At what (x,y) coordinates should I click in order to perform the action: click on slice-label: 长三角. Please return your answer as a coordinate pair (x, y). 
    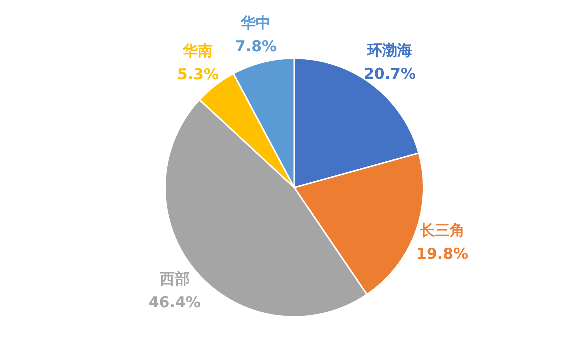
    Looking at the image, I should click on (442, 230).